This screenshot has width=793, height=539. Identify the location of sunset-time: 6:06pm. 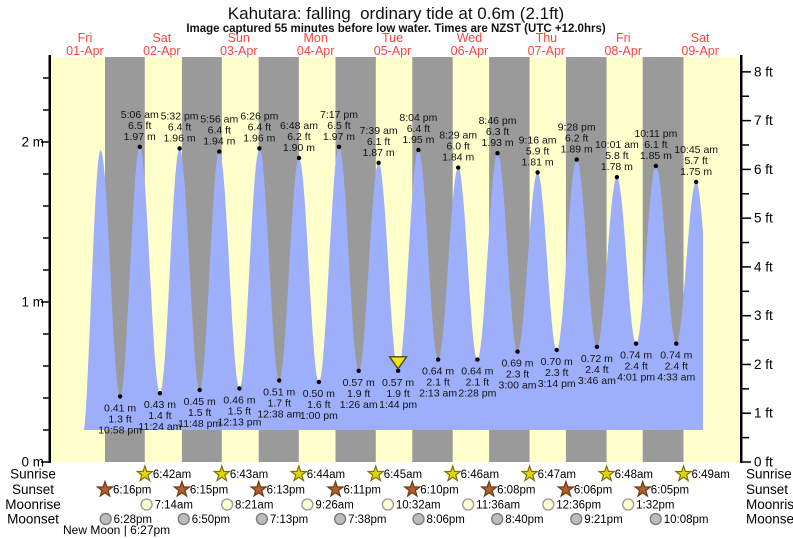
(593, 491).